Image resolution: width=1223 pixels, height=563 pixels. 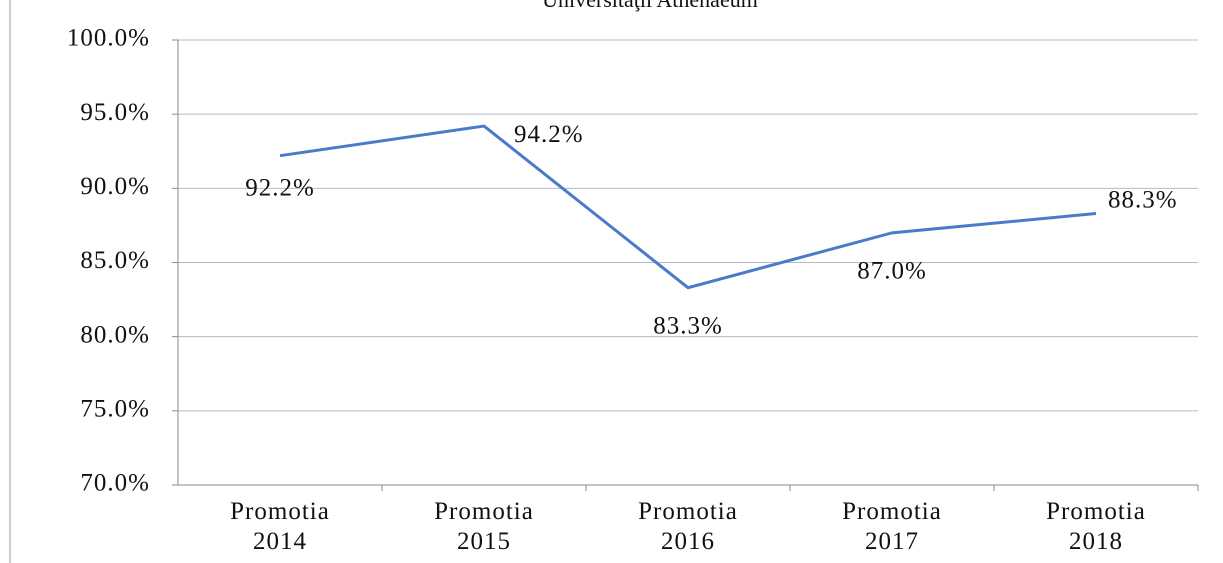 I want to click on x-tick-label: Promotia 2015, so click(x=484, y=526).